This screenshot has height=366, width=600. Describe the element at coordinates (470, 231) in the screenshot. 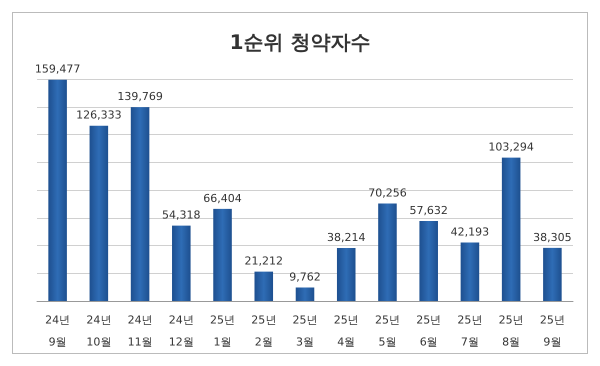

I see `data-label: 42,193` at that location.